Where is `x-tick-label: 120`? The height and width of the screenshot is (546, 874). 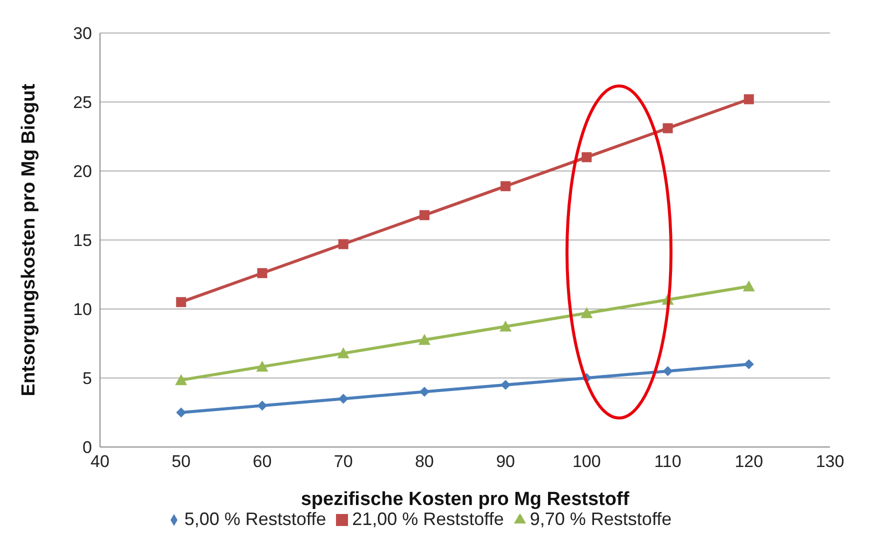 x-tick-label: 120 is located at coordinates (749, 462).